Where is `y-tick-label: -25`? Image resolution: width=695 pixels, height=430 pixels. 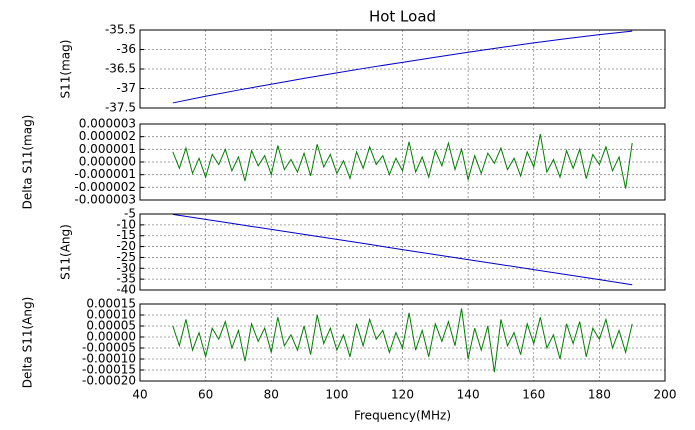
y-tick-label: -25 is located at coordinates (126, 257).